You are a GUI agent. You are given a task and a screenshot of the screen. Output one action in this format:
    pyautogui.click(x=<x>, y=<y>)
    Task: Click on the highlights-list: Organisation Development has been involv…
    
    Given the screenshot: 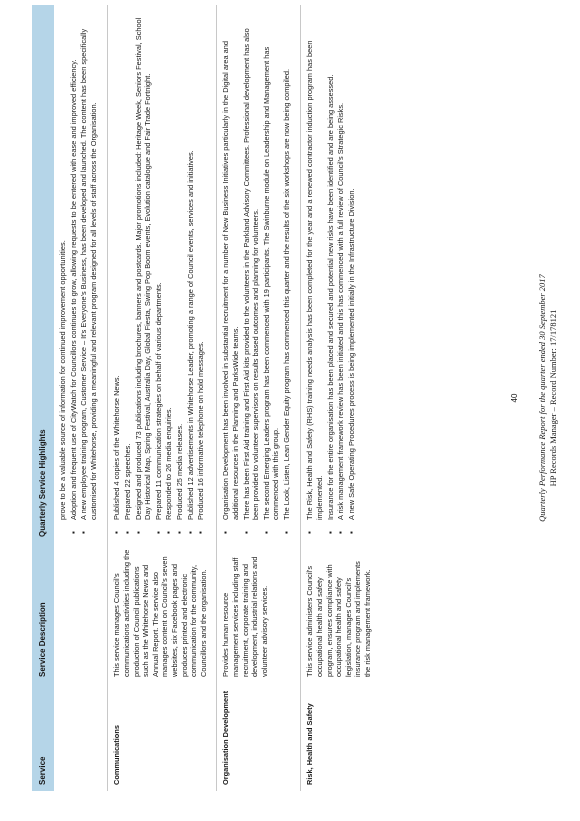 What is the action you would take?
    pyautogui.click(x=256, y=274)
    